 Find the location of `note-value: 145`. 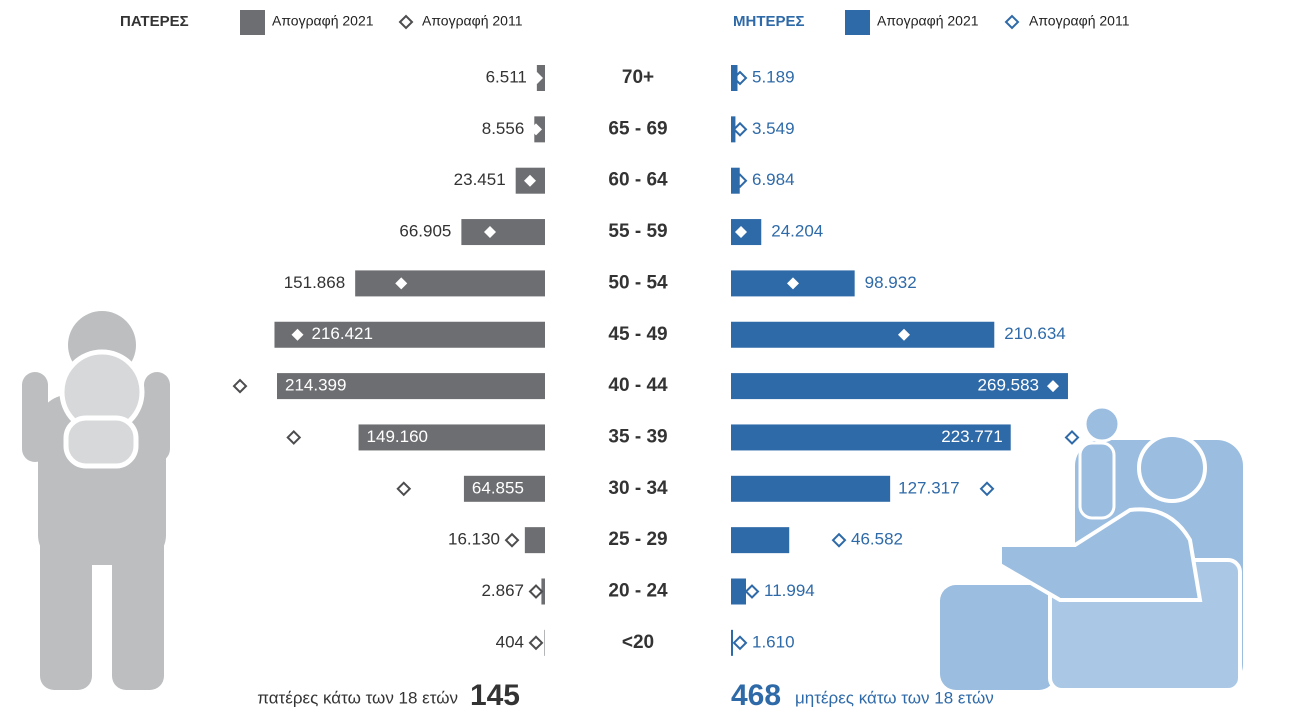

note-value: 145 is located at coordinates (495, 695).